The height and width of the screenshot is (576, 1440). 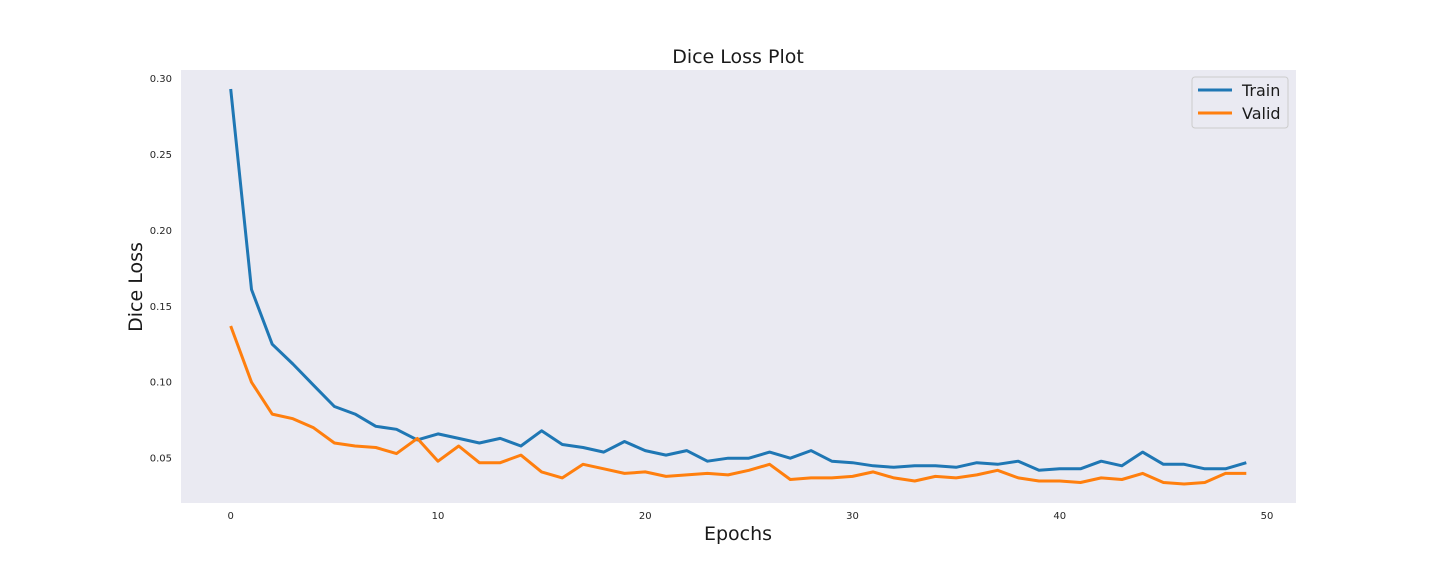 What do you see at coordinates (751, 516) in the screenshot?
I see `x-axis: 0 10 20 30 40 50` at bounding box center [751, 516].